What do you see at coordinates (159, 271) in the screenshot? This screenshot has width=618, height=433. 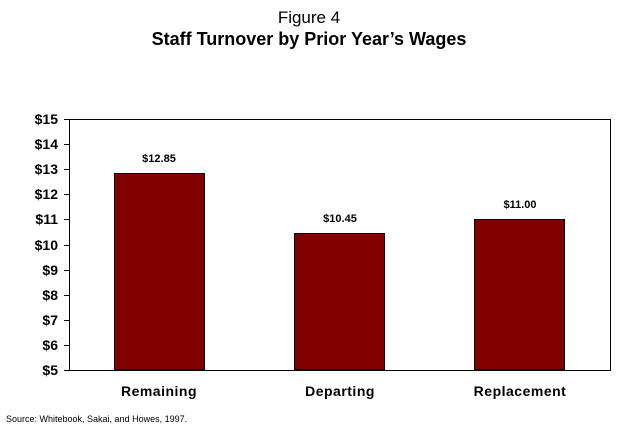 I see `bar-remaining` at bounding box center [159, 271].